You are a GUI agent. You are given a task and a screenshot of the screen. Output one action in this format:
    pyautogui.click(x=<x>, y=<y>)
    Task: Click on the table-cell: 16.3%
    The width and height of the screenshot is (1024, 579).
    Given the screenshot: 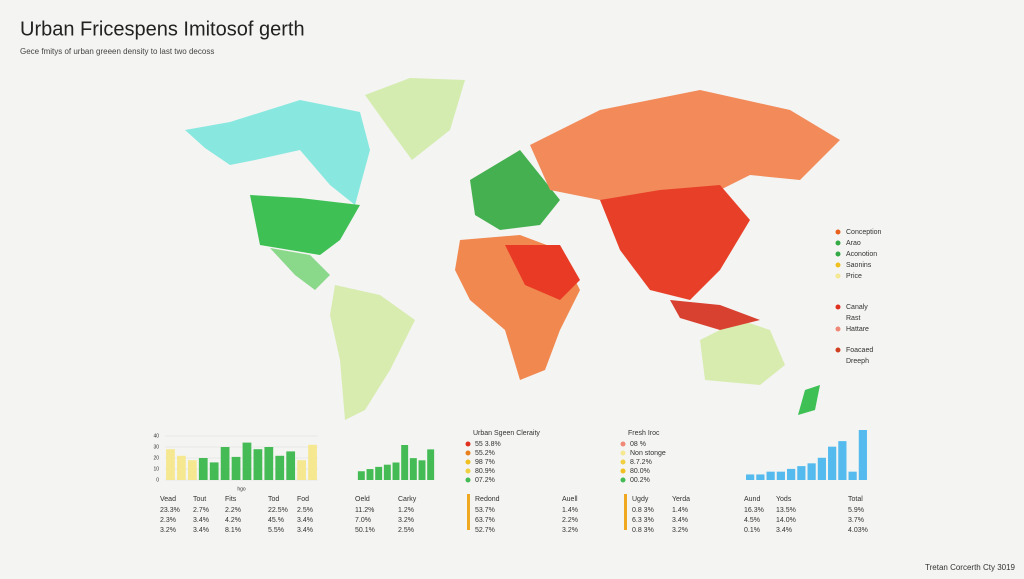 What is the action you would take?
    pyautogui.click(x=754, y=510)
    